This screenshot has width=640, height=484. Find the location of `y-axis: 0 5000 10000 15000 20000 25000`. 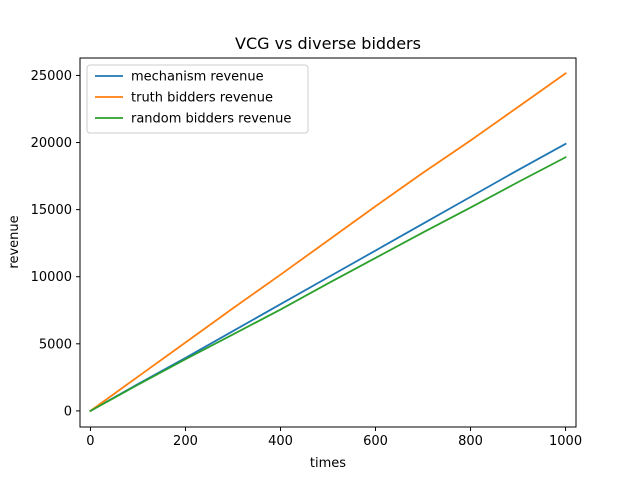

y-axis: 0 5000 10000 15000 20000 25000 is located at coordinates (55, 244).